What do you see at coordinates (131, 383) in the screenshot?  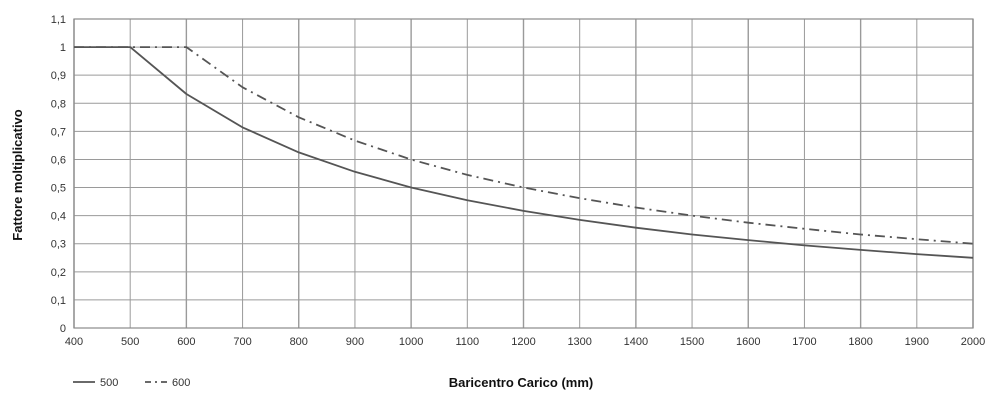 I see `legend: 500 600` at bounding box center [131, 383].